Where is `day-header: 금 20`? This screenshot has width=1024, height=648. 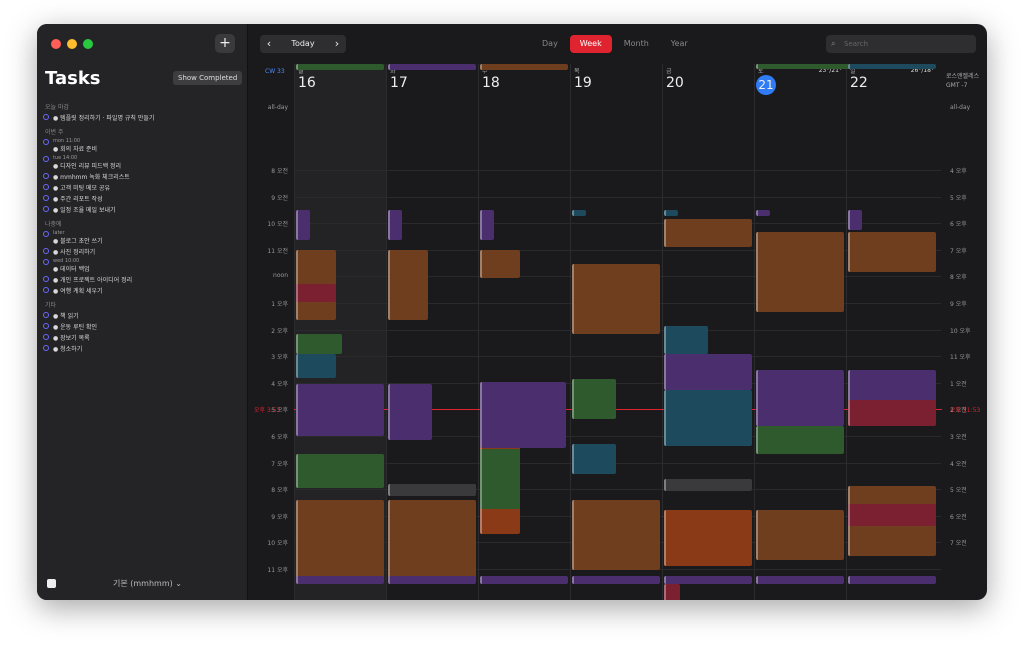 day-header: 금 20 is located at coordinates (708, 82).